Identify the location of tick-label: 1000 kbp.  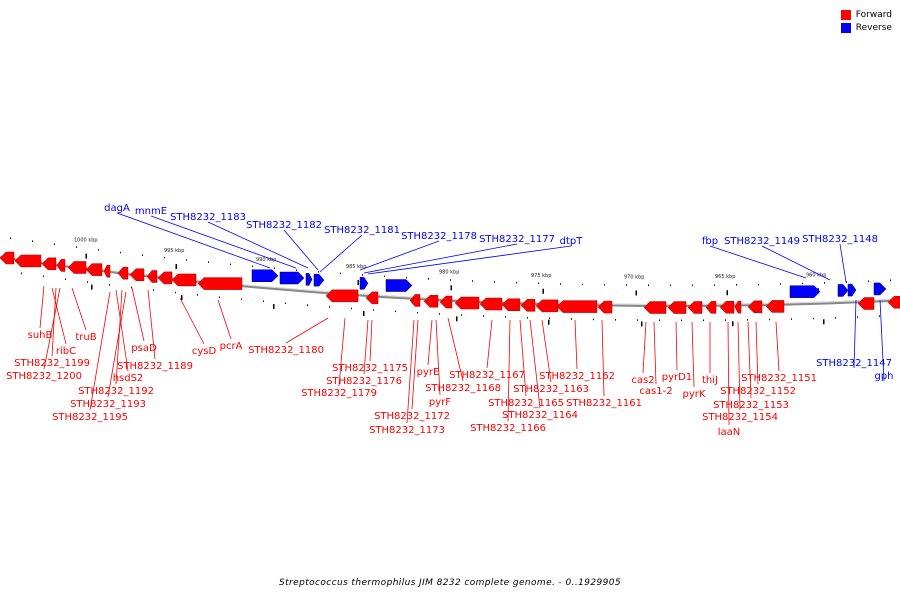
(86, 241).